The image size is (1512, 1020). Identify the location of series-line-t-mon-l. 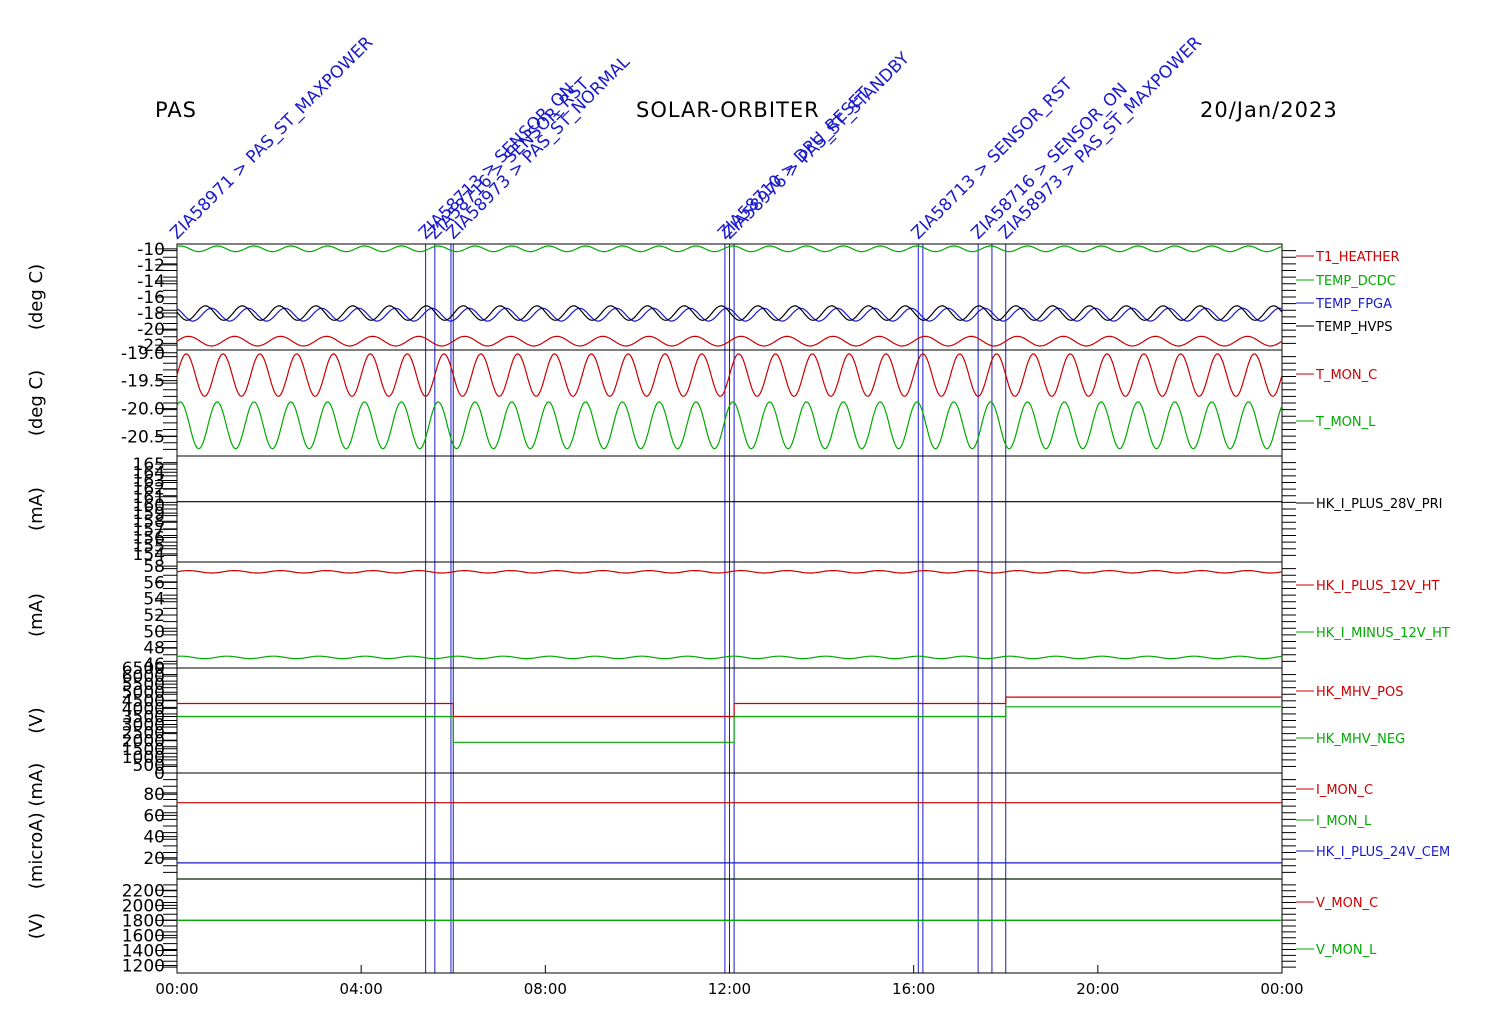
(729, 425).